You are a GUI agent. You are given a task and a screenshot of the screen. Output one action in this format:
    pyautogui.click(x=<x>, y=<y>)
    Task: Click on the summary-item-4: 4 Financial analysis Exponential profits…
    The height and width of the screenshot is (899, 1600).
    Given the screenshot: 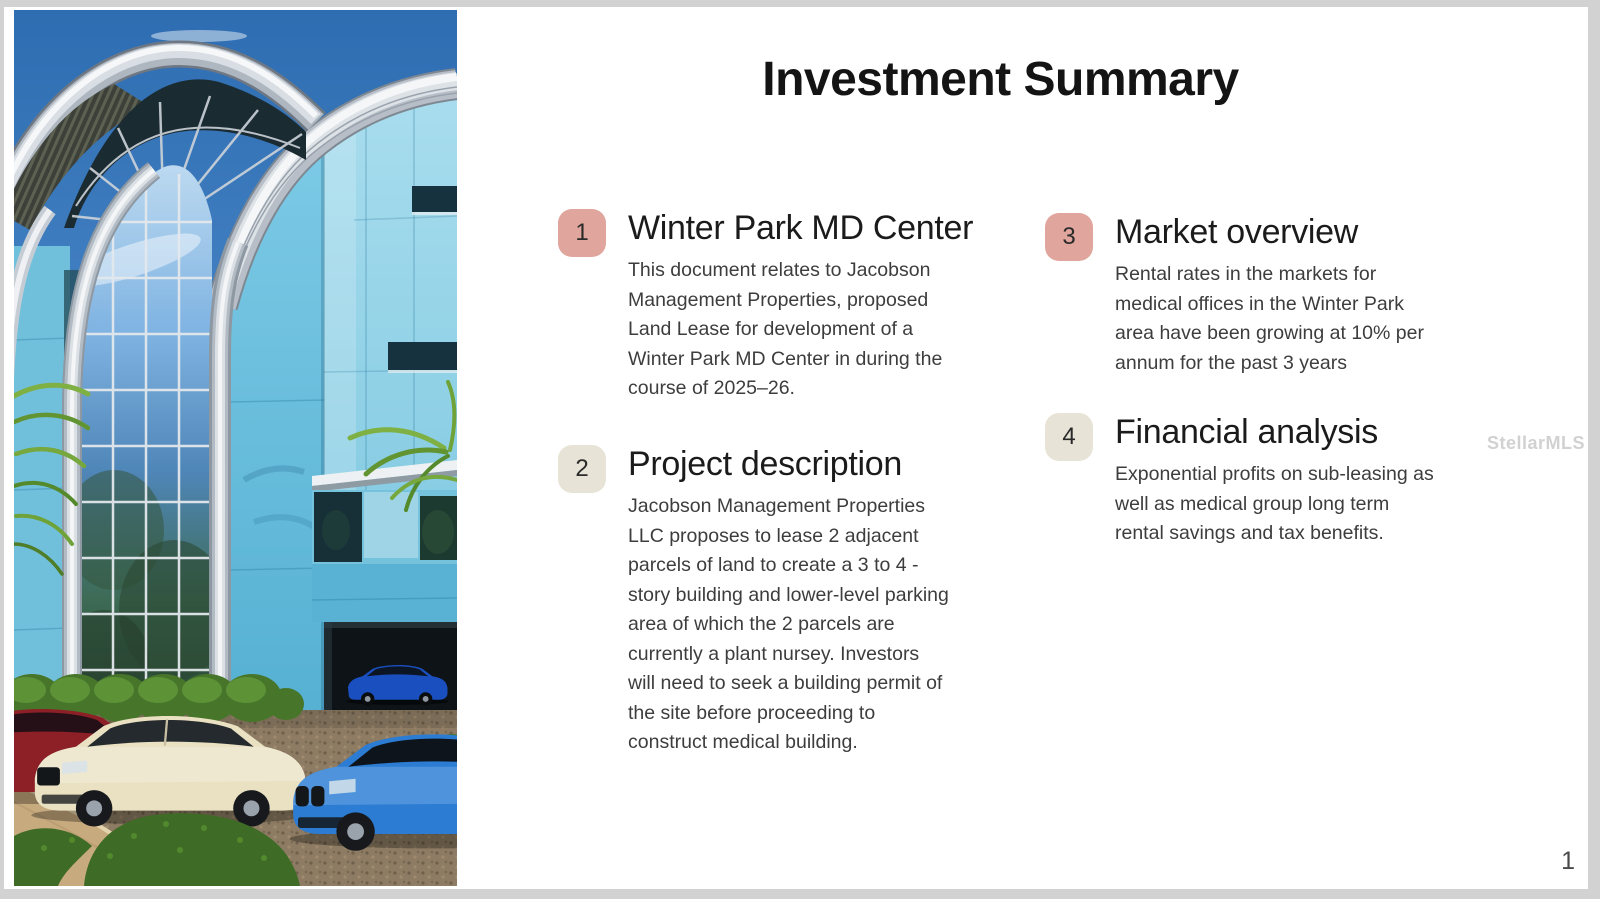 What is the action you would take?
    pyautogui.click(x=1280, y=479)
    